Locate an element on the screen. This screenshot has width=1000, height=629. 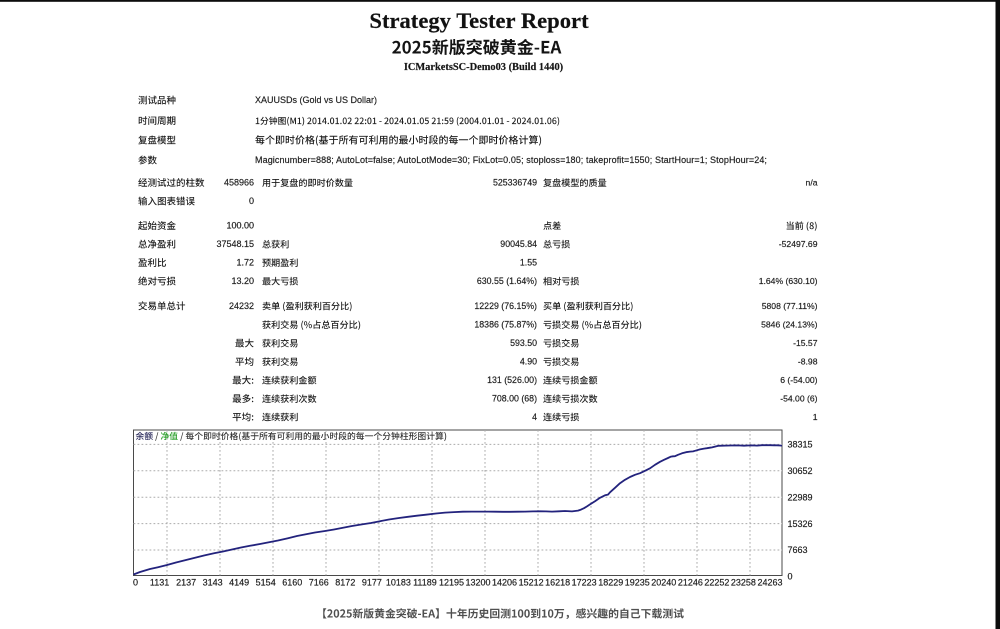
svg-text: 1131 is located at coordinates (159, 583).